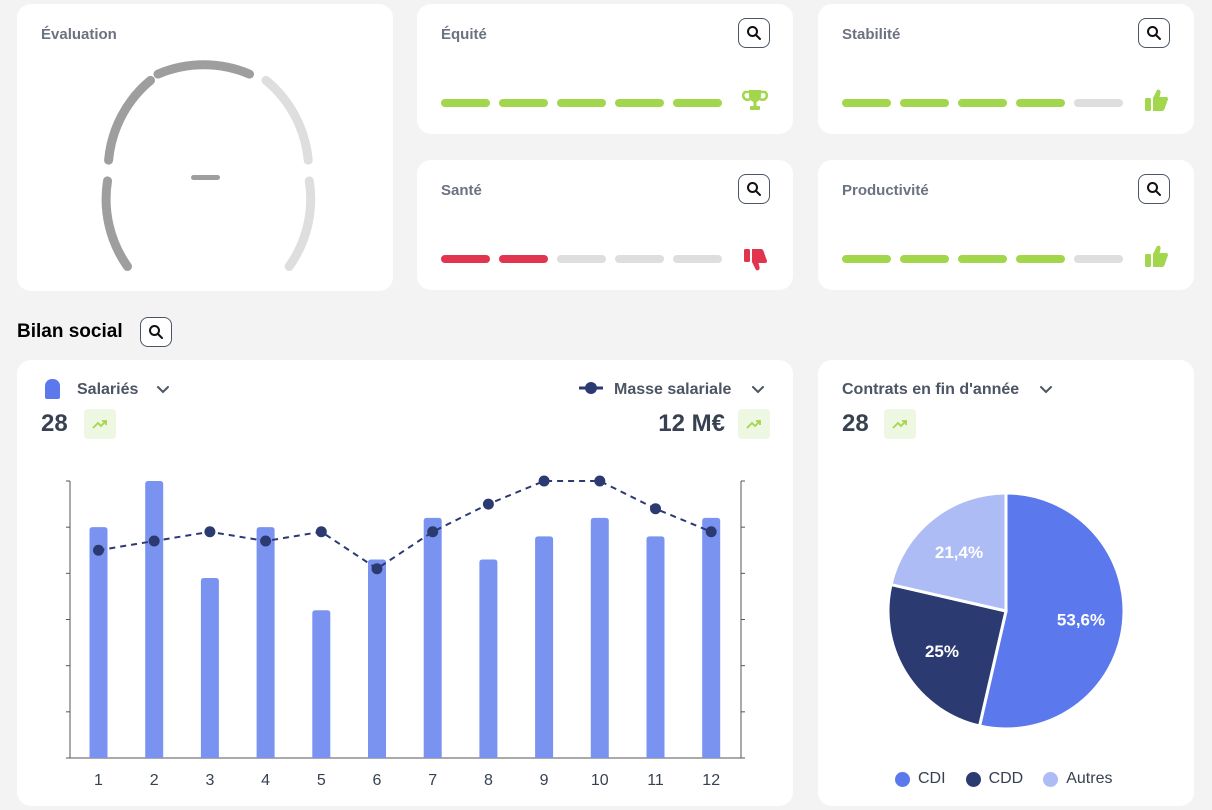 This screenshot has width=1212, height=810. I want to click on pie-slice-cdi, so click(1051, 611).